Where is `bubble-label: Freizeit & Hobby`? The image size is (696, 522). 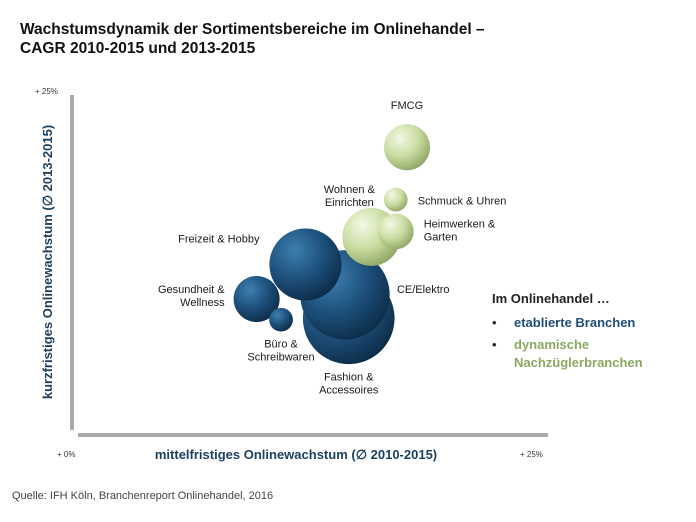 bubble-label: Freizeit & Hobby is located at coordinates (219, 240).